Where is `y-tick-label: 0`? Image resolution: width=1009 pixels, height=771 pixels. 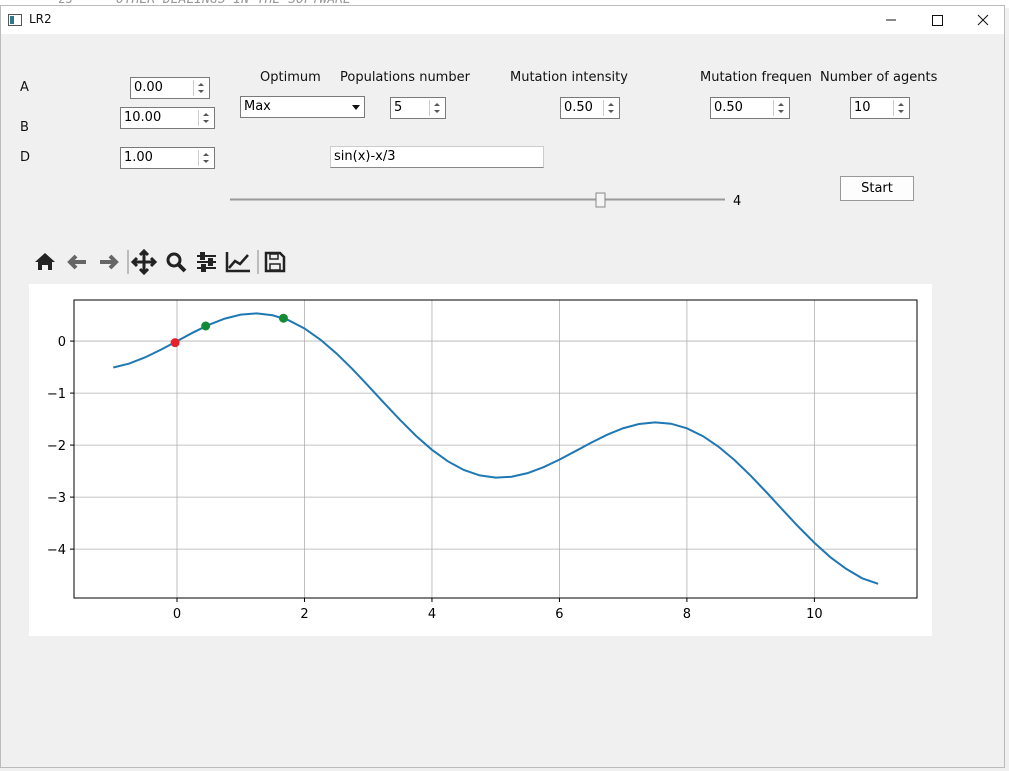 y-tick-label: 0 is located at coordinates (62, 342).